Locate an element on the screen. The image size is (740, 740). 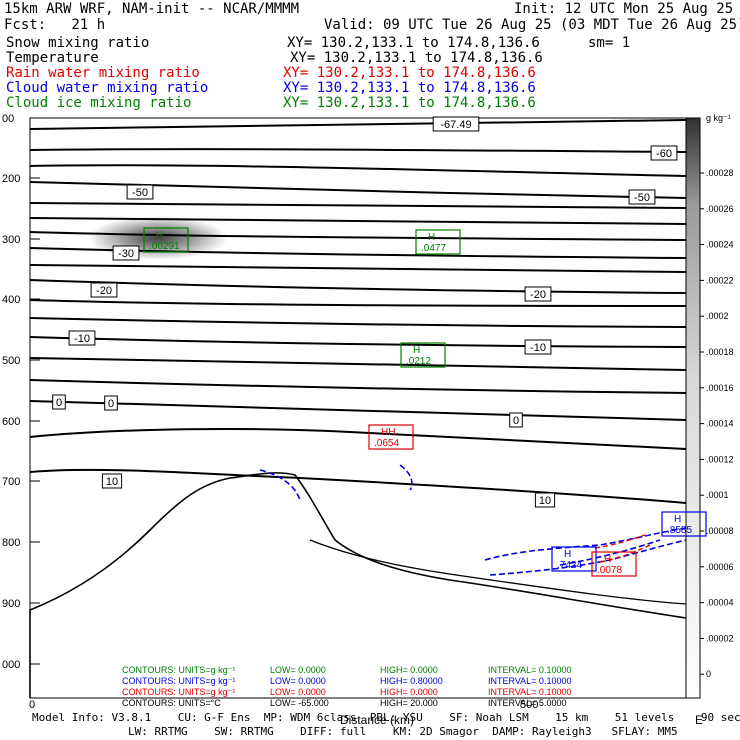
model-title: 15km ARW WRF, NAM-init -- NCAR/MMMM is located at coordinates (152, 9).